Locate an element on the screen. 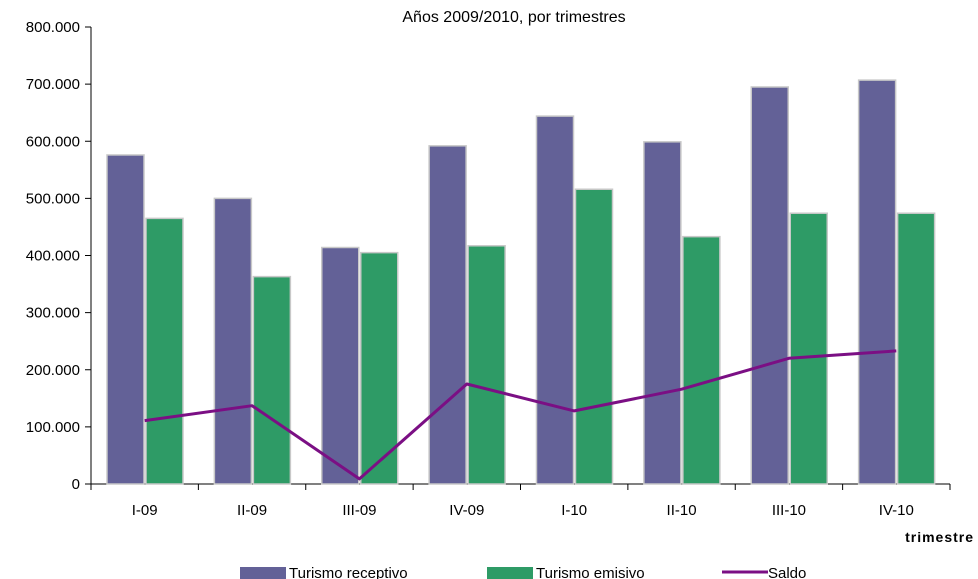 The height and width of the screenshot is (579, 978). legend-item-saldo: Saldo is located at coordinates (764, 572).